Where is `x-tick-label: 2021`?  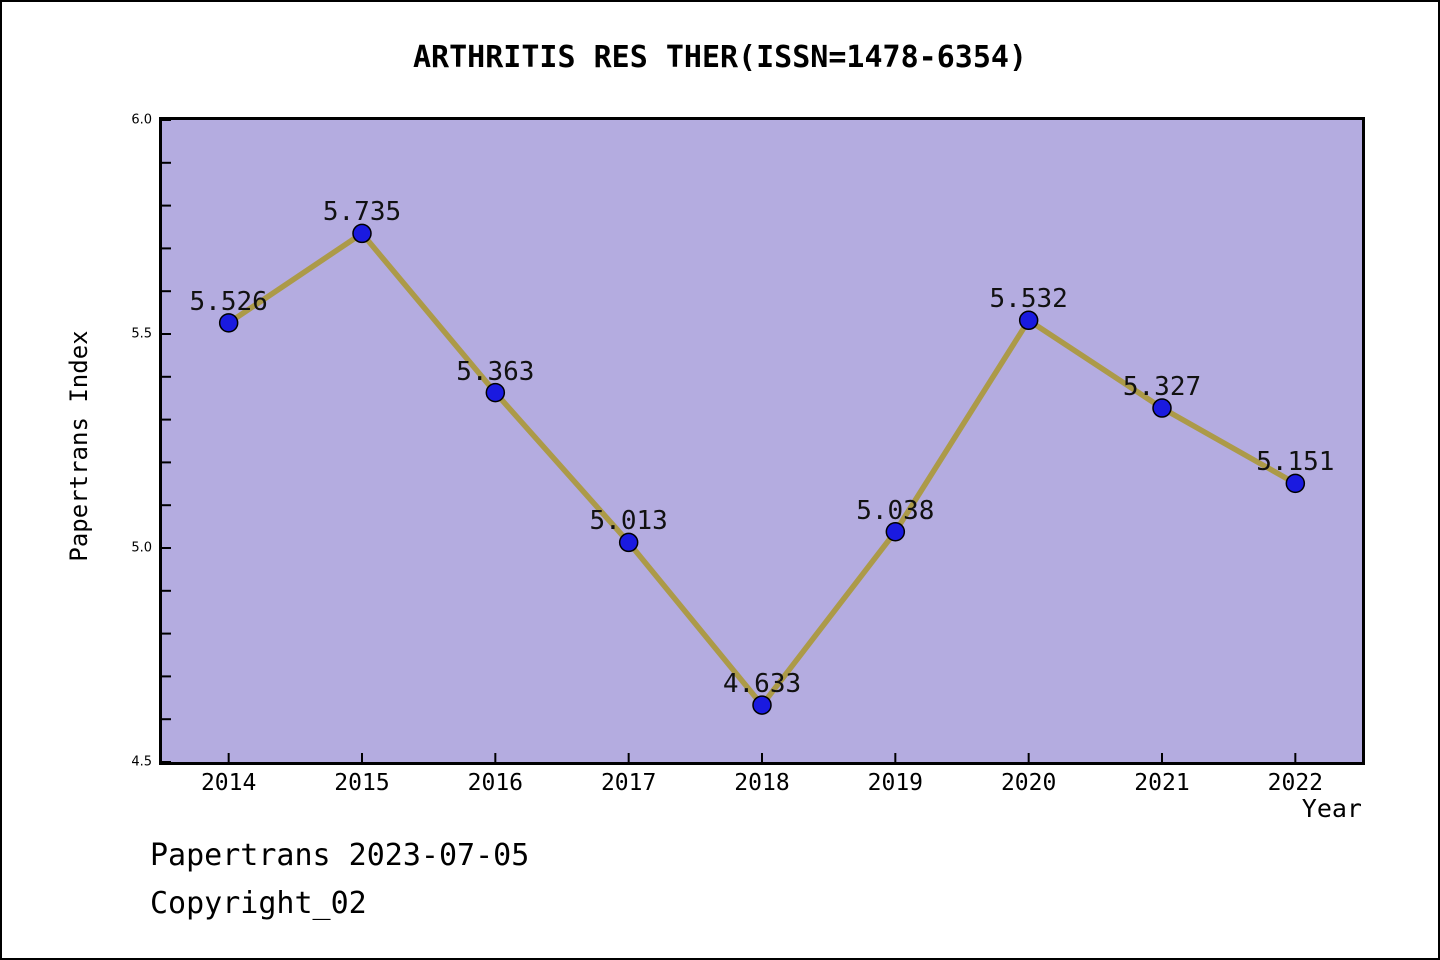 x-tick-label: 2021 is located at coordinates (1162, 783).